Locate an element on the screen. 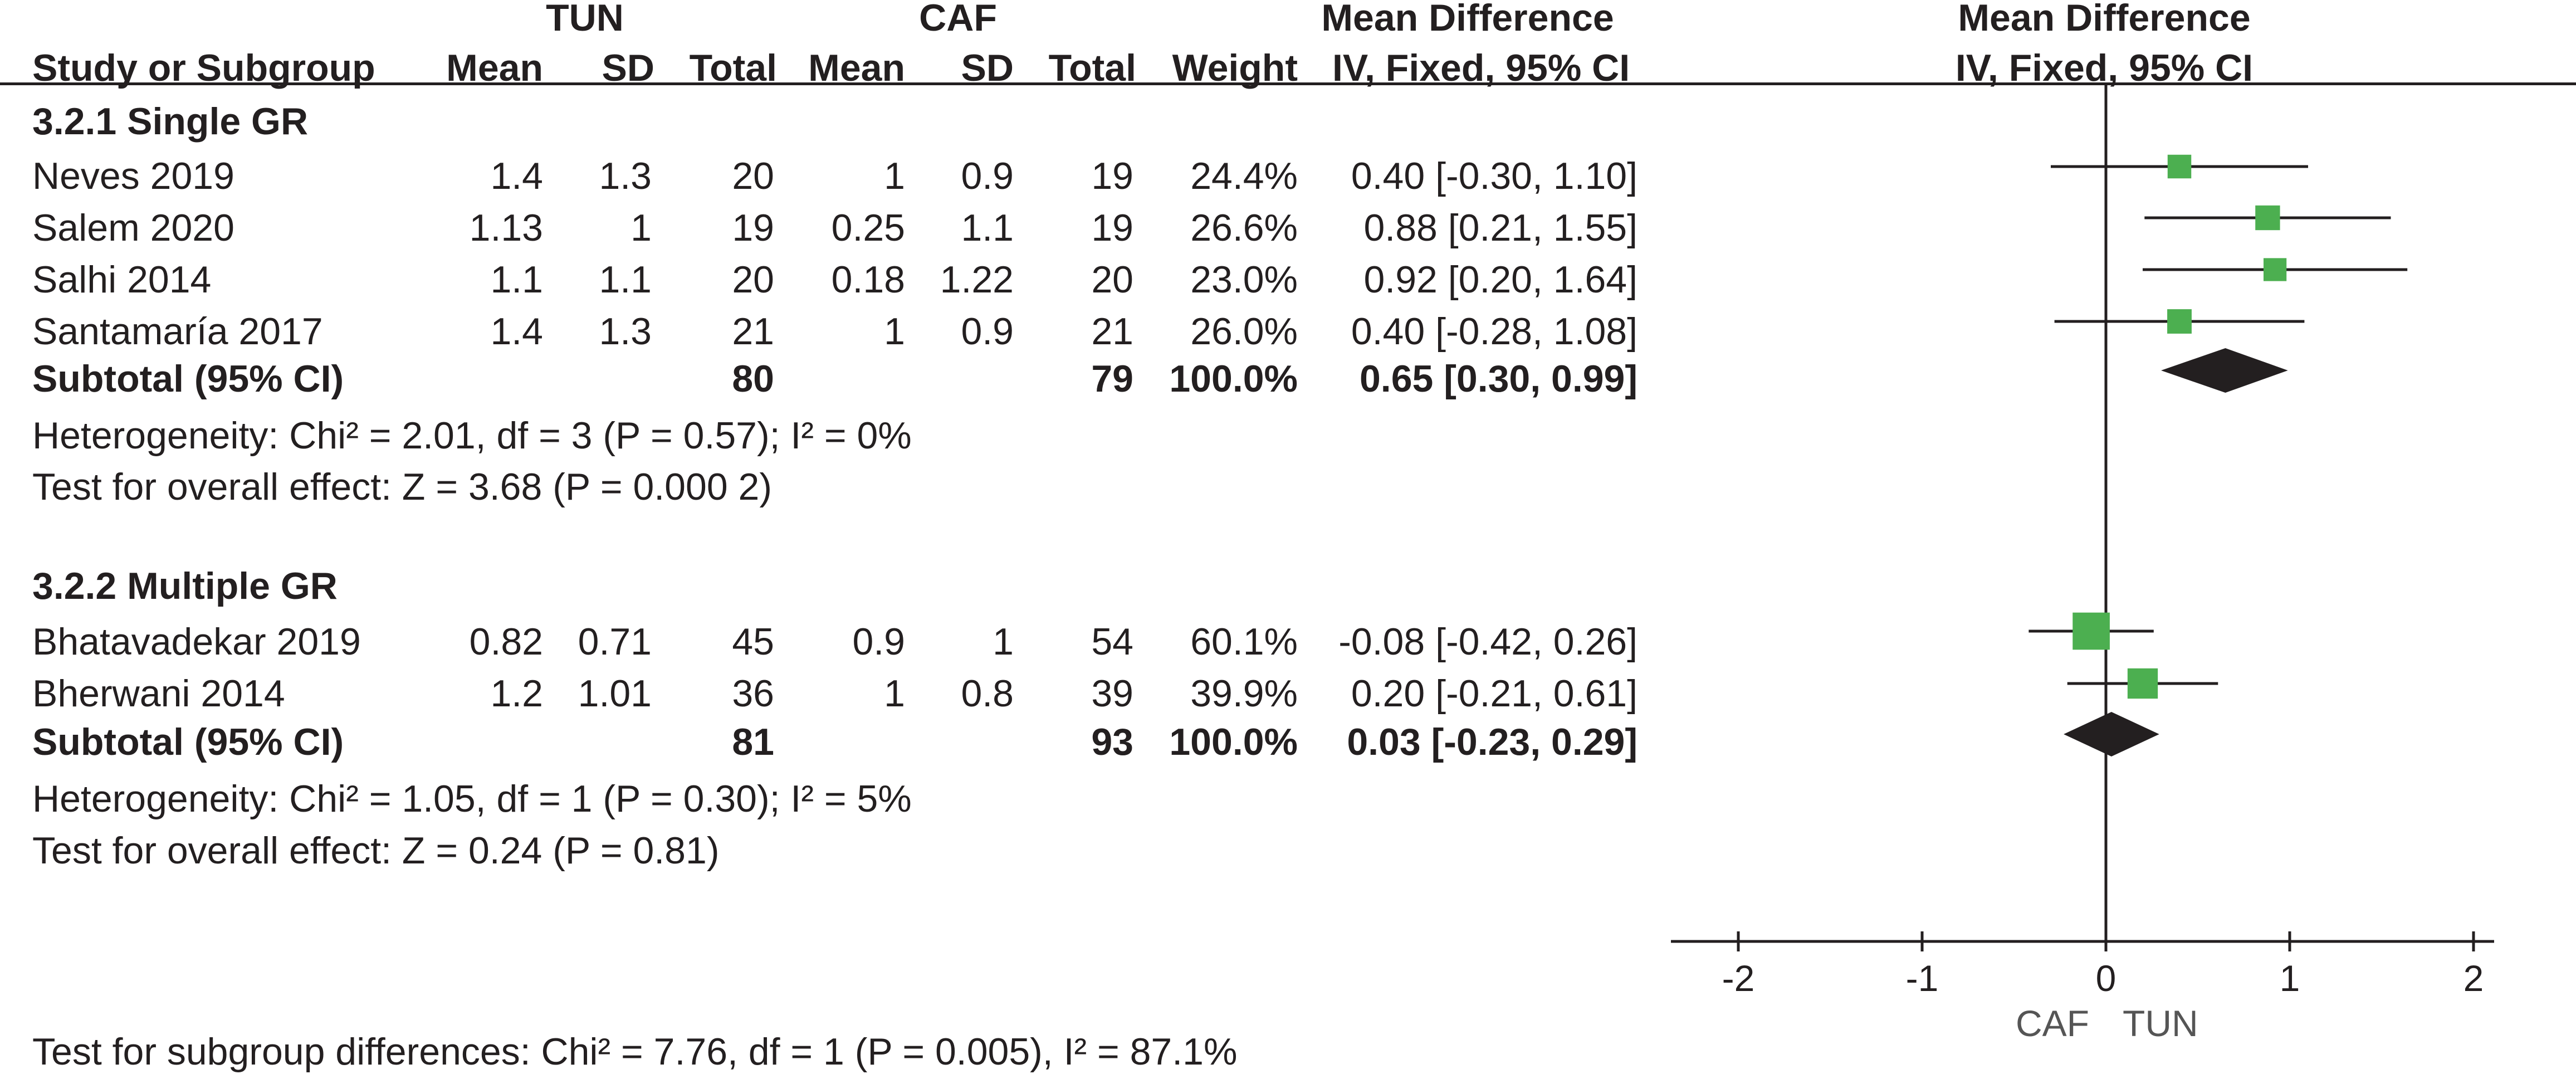  subtotal-total1: 81 is located at coordinates (753, 742).